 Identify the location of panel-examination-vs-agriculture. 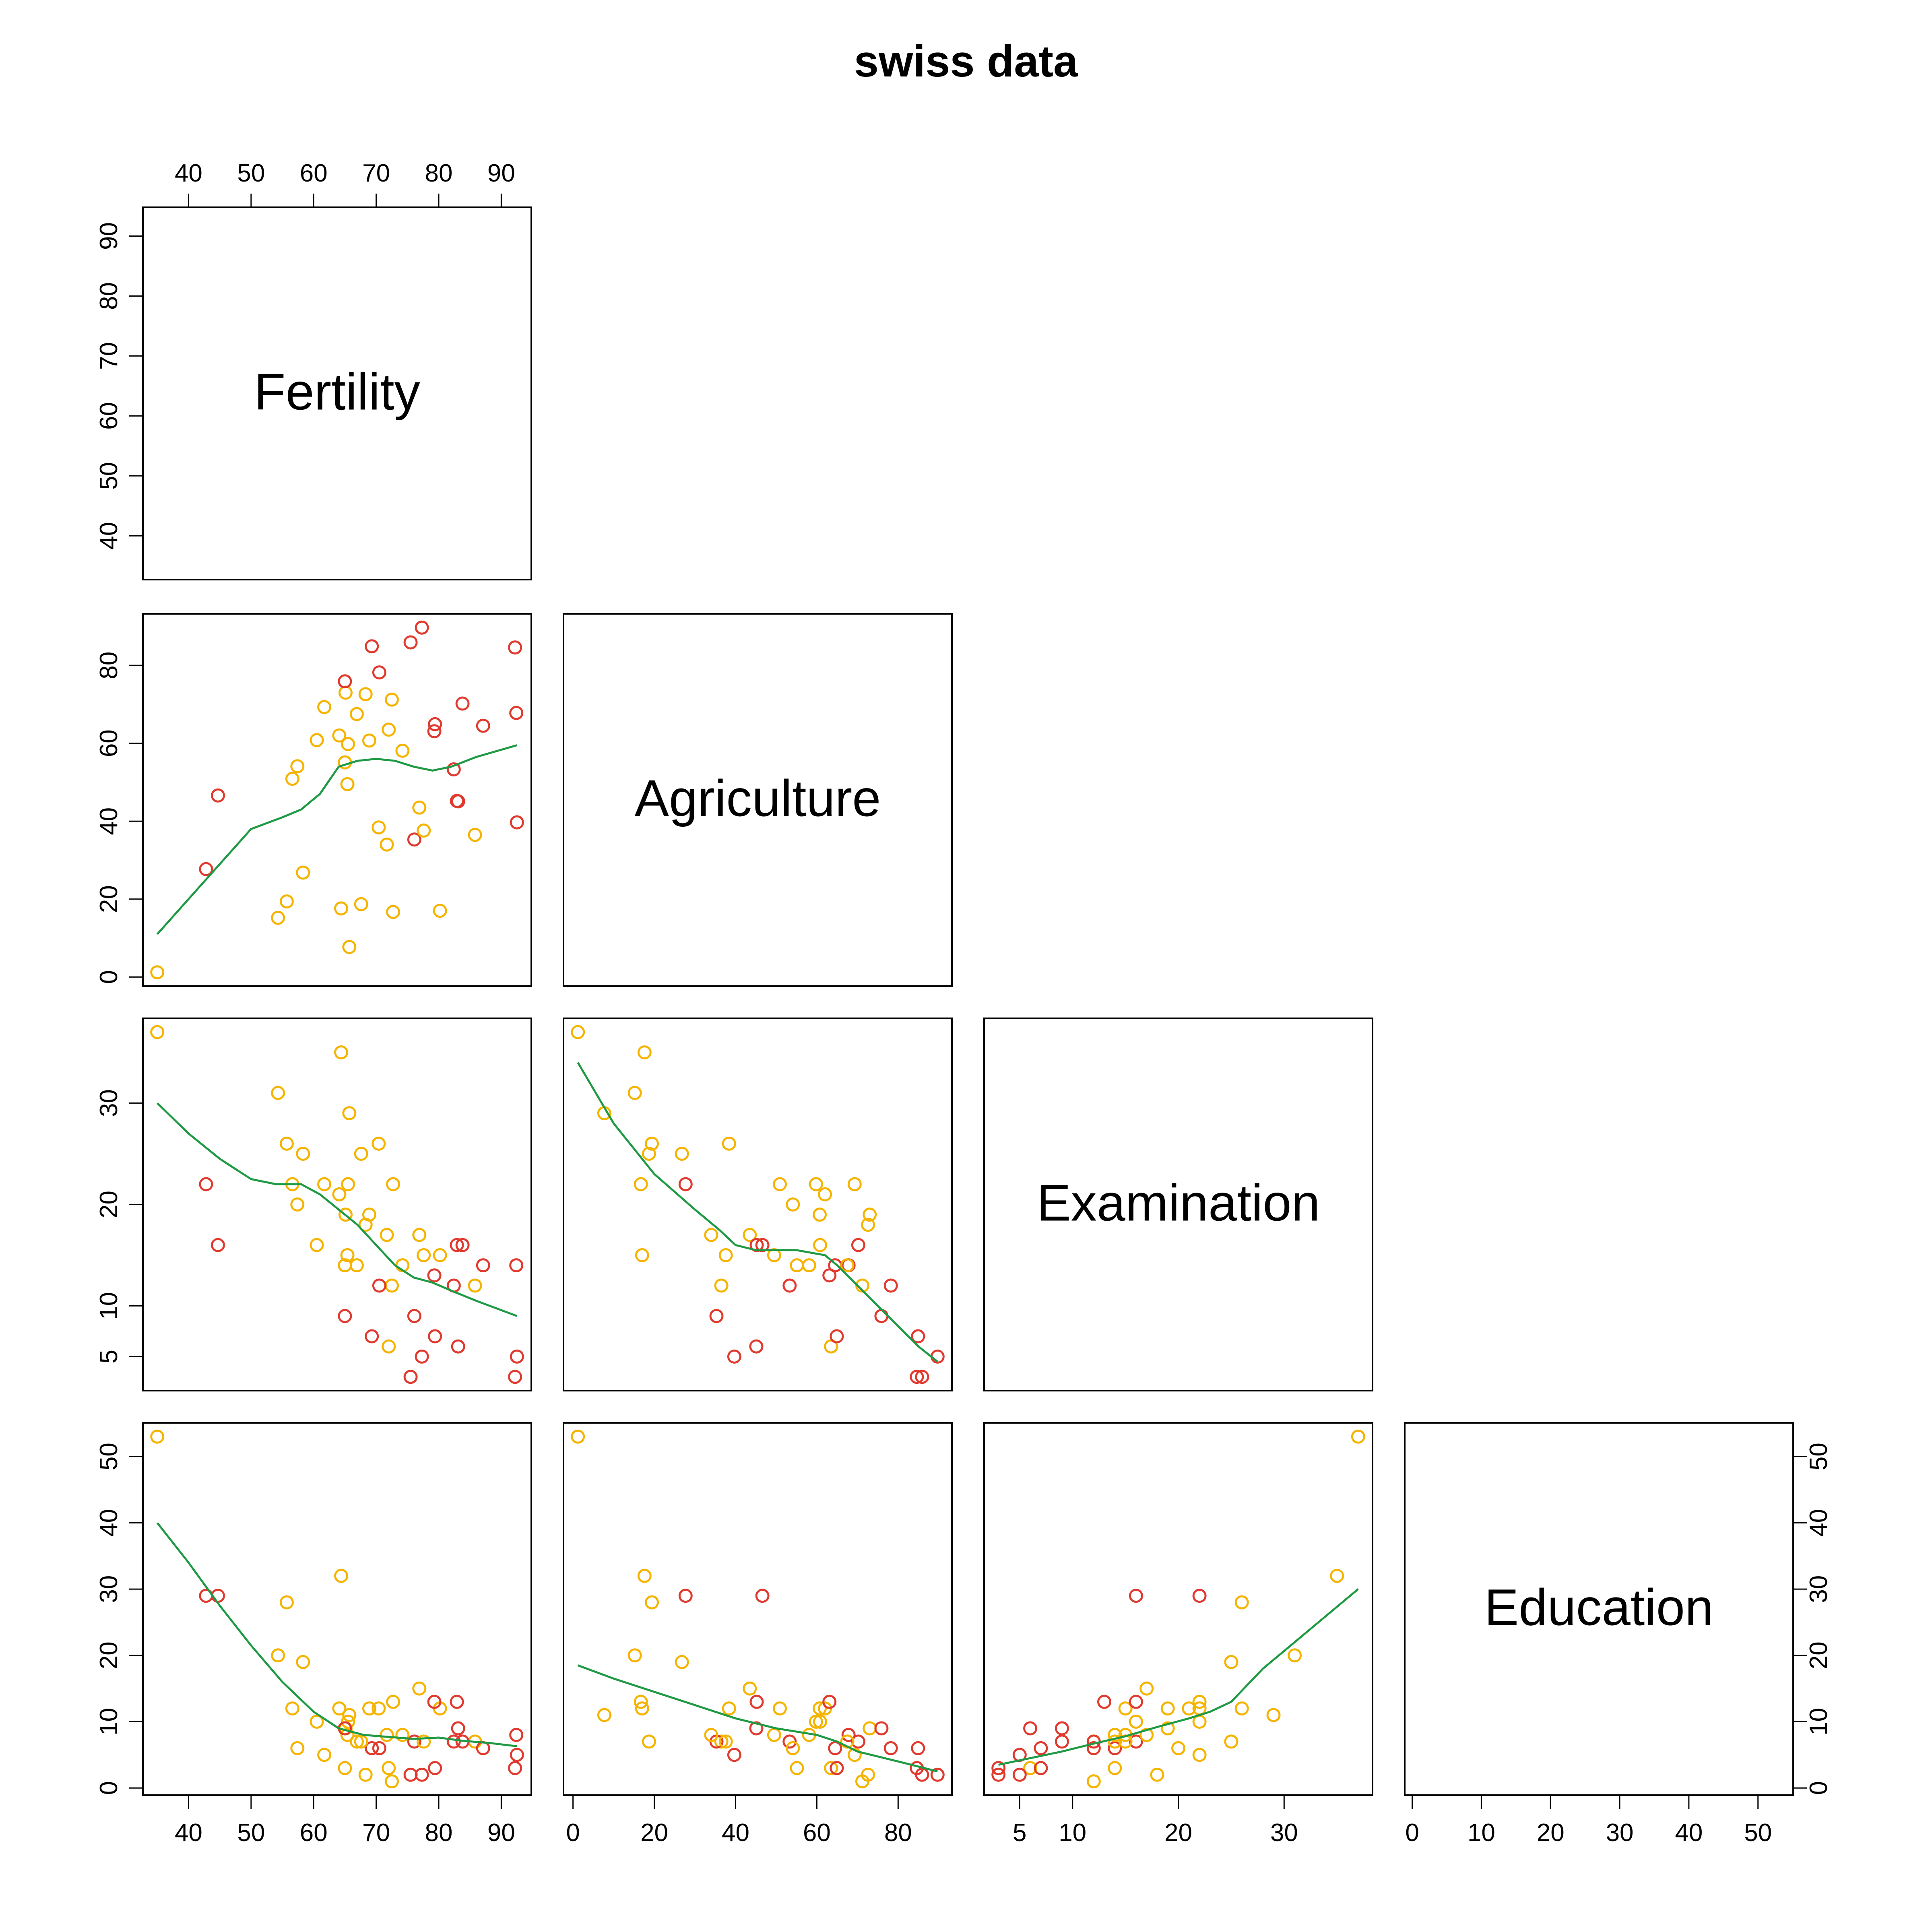
(758, 1204).